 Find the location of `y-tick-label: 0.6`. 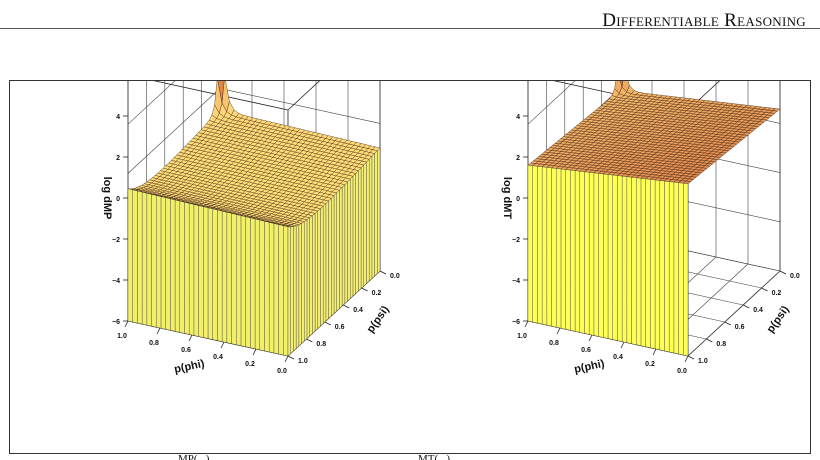

y-tick-label: 0.6 is located at coordinates (740, 327).